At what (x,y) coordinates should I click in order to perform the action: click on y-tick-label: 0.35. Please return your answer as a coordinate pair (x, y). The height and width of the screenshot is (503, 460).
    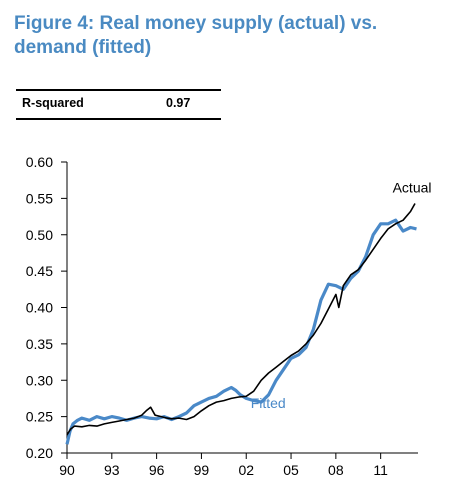
    Looking at the image, I should click on (39, 344).